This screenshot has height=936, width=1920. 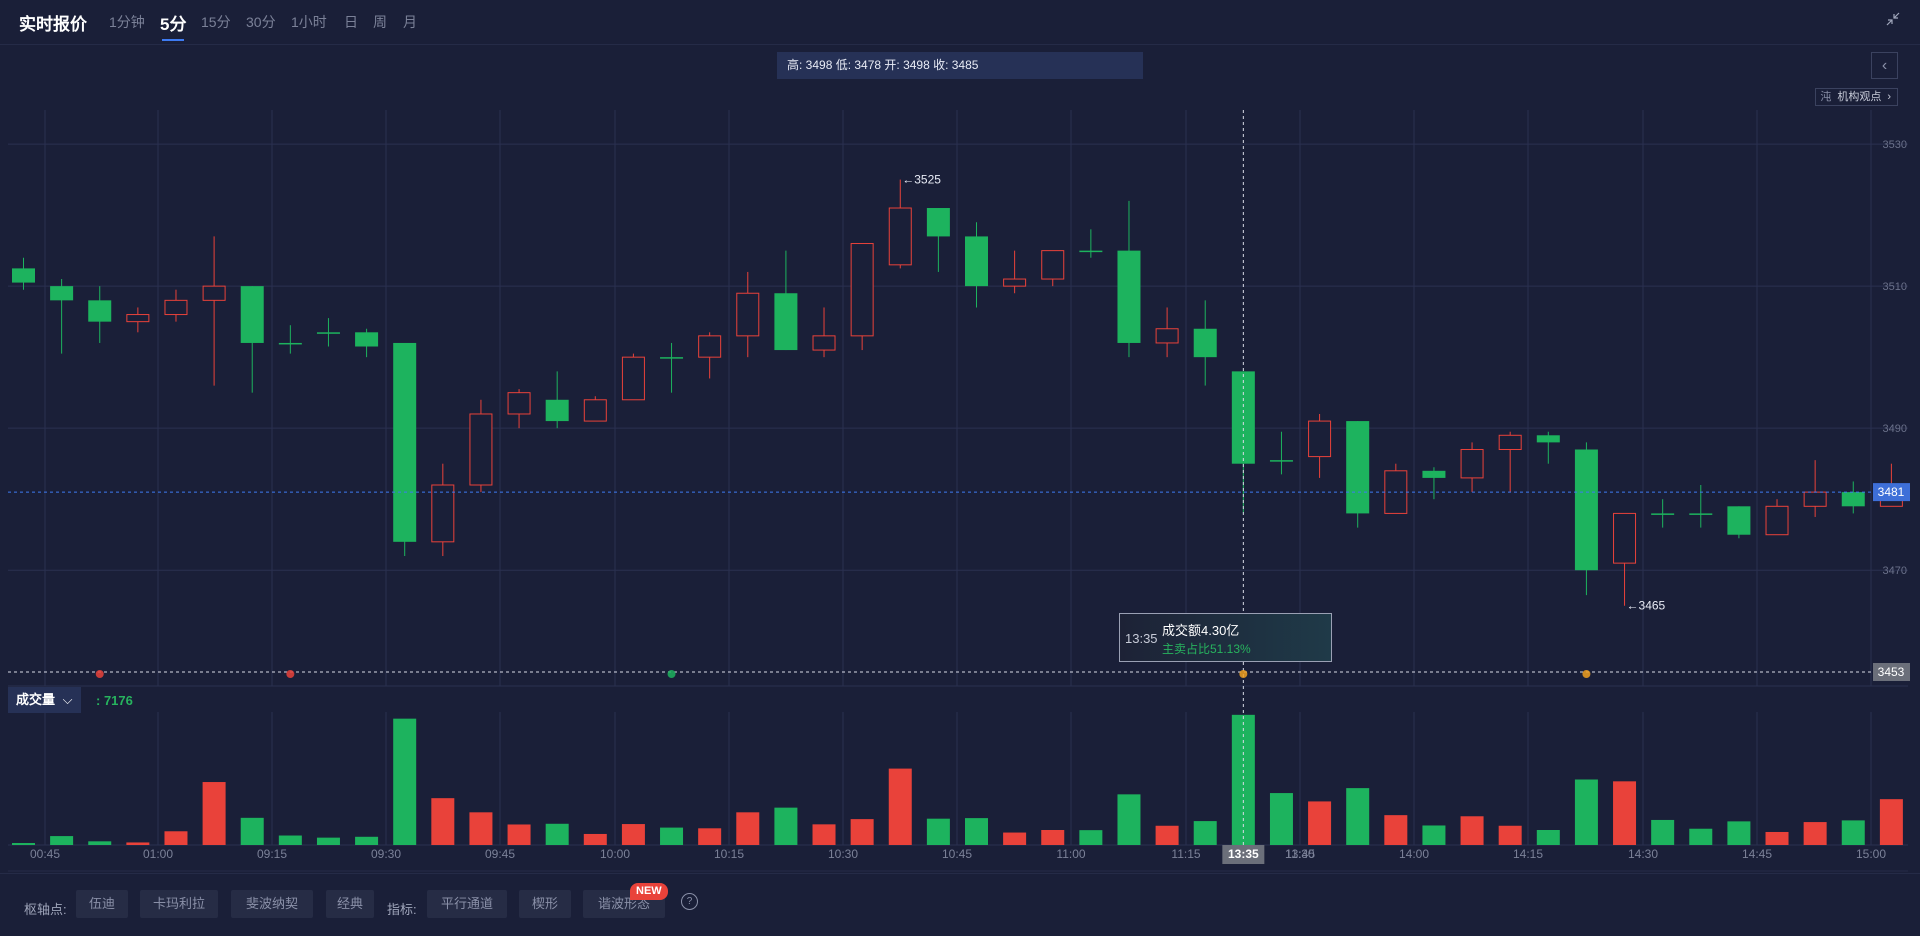 What do you see at coordinates (960, 65) in the screenshot?
I see `ohlc-summary: 高: 3498 低: 3478 开: 3498 收: 3485` at bounding box center [960, 65].